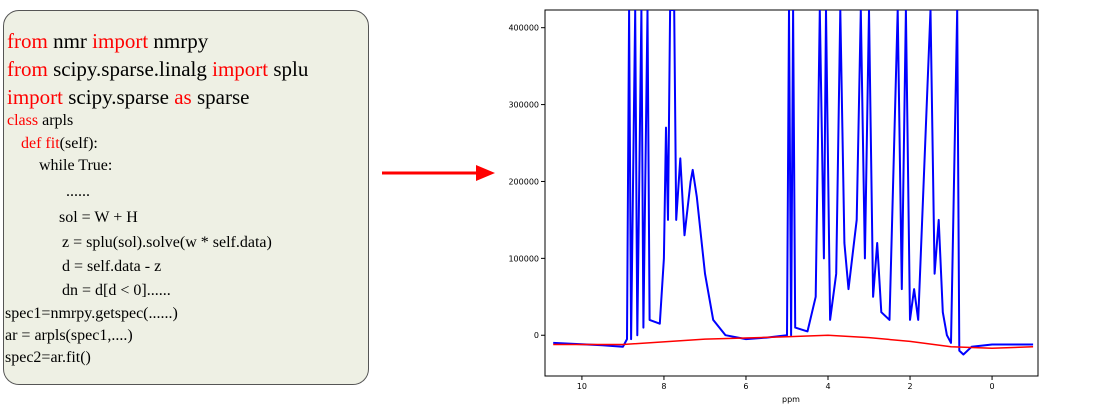 The height and width of the screenshot is (408, 1114). I want to click on code-token: splu, so click(288, 69).